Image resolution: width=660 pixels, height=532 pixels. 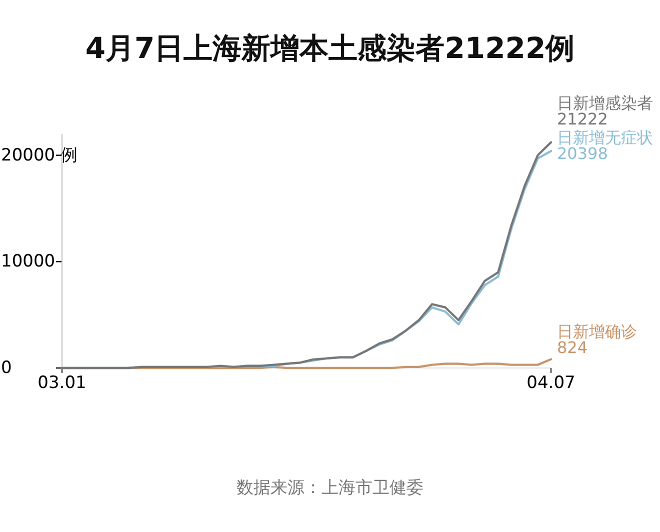 What do you see at coordinates (330, 488) in the screenshot?
I see `source-note: 数据来源：上海市卫健委` at bounding box center [330, 488].